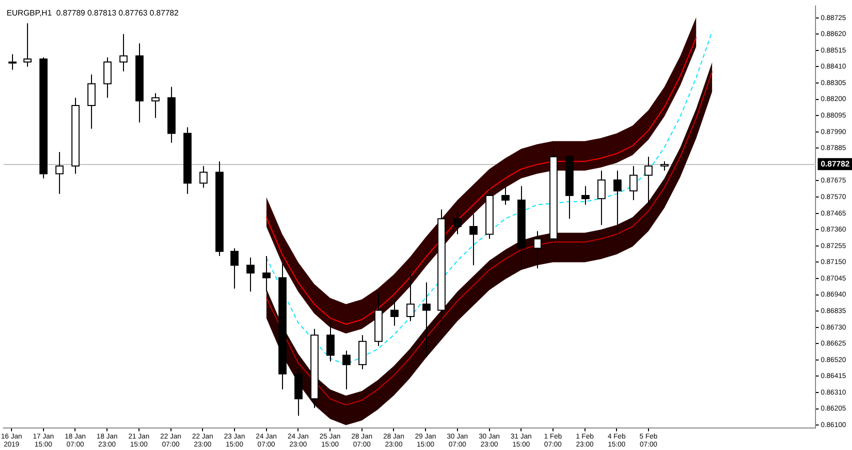 This screenshot has width=852, height=450. I want to click on chart-title: EURGBP,H1 0.87789 0.87813 0.87763 0.87782, so click(93, 13).